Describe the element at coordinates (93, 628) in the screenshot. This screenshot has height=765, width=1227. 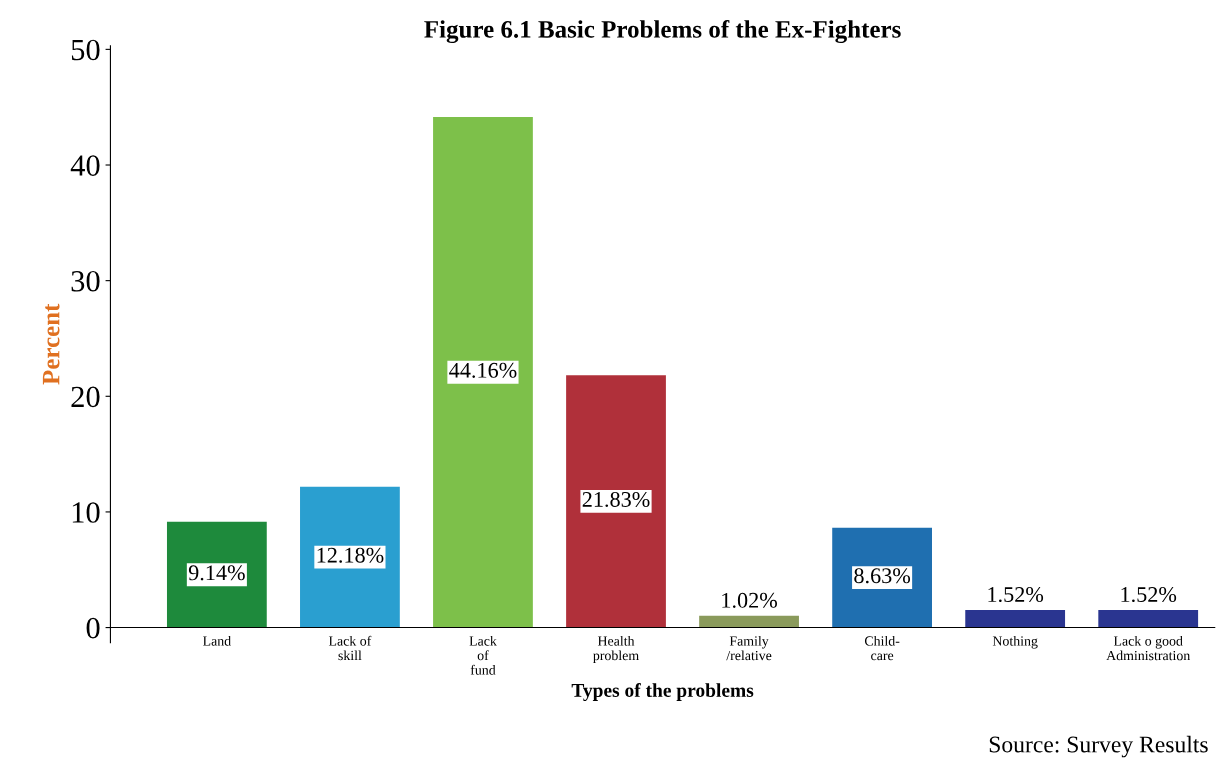
I see `y-tick-label: 0` at that location.